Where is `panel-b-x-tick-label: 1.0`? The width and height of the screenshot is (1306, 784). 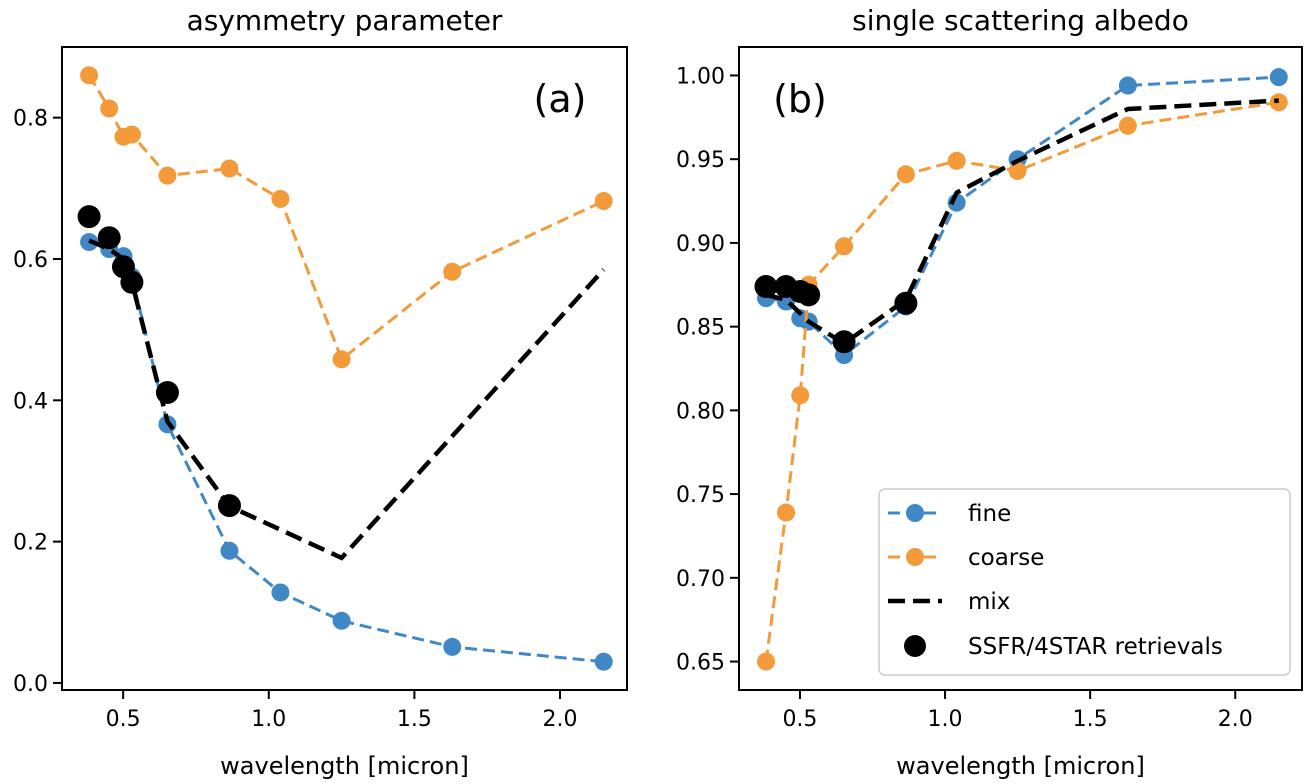 panel-b-x-tick-label: 1.0 is located at coordinates (945, 719).